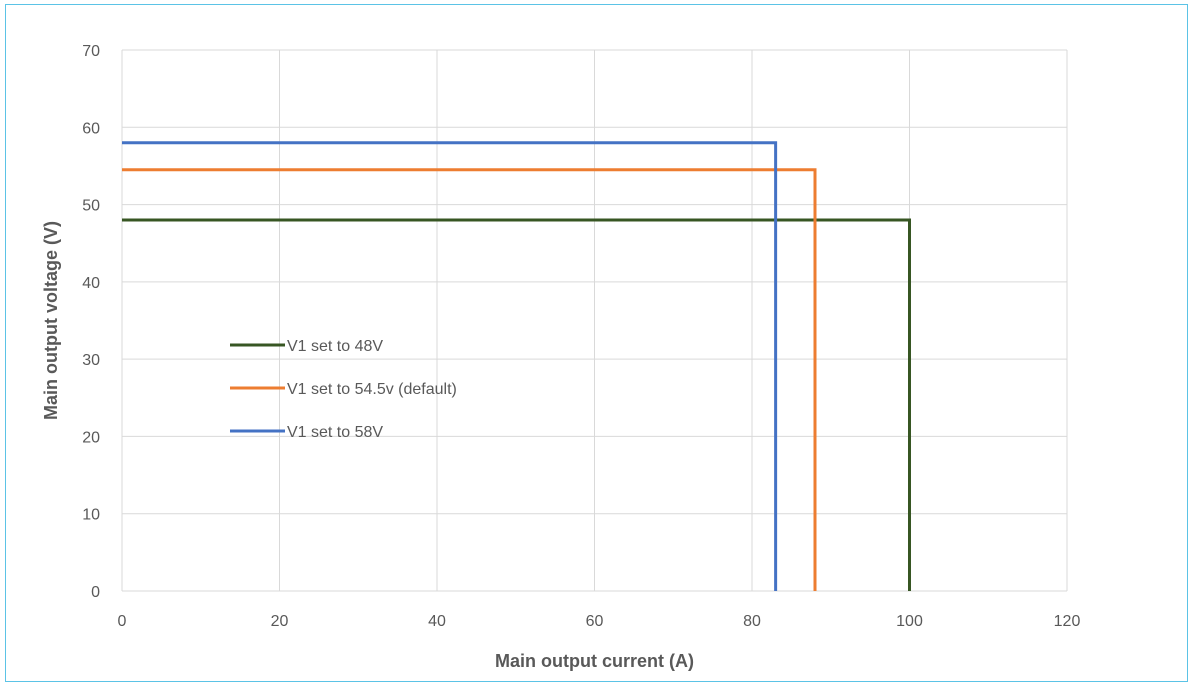 Image resolution: width=1193 pixels, height=685 pixels. I want to click on x-tick-label: 40, so click(437, 621).